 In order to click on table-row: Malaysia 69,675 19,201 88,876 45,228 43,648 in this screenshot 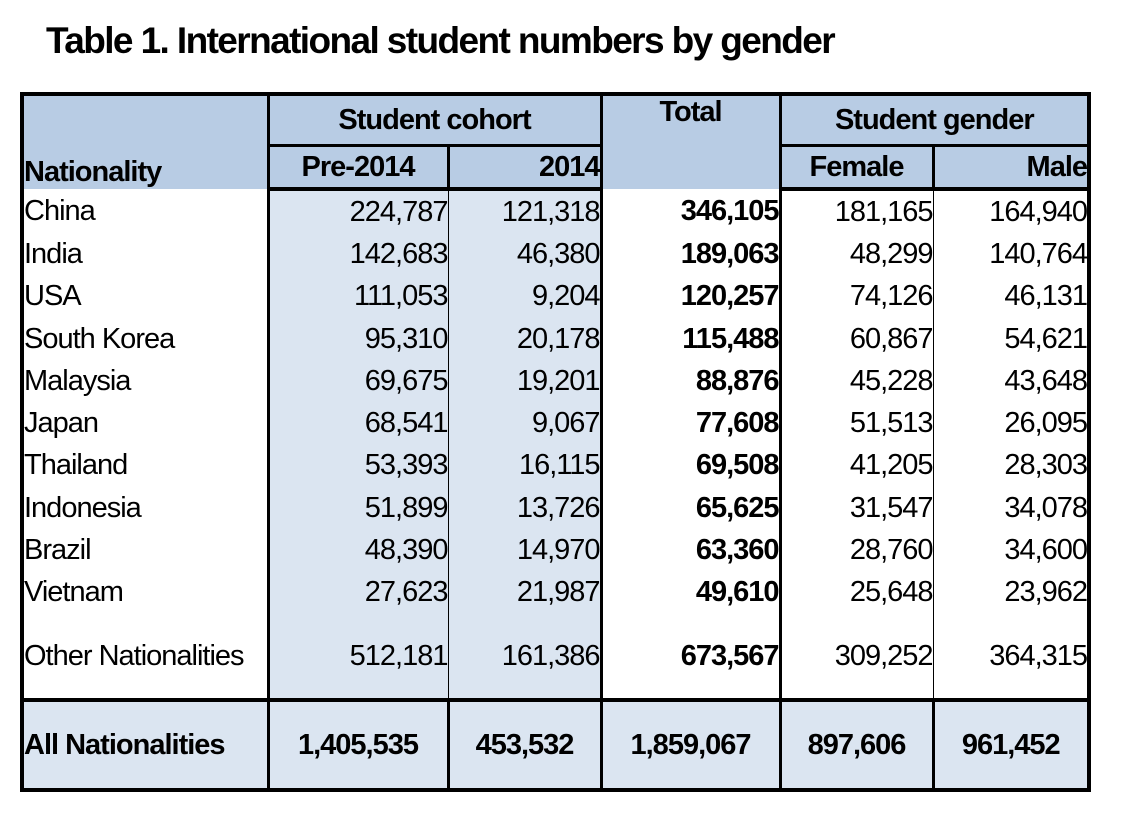, I will do `click(556, 381)`.